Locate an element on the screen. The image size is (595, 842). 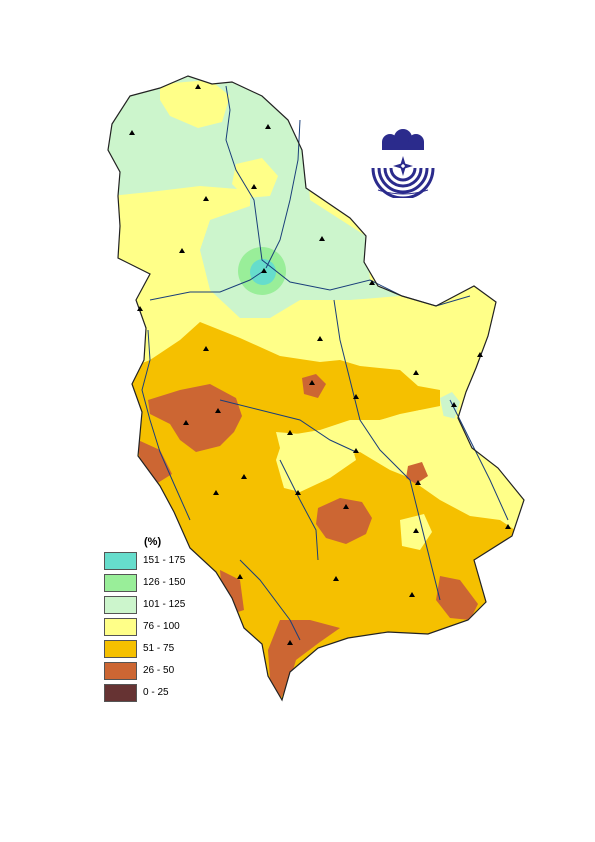
hydrometeorological-service-emblem-icon is located at coordinates (403, 163).